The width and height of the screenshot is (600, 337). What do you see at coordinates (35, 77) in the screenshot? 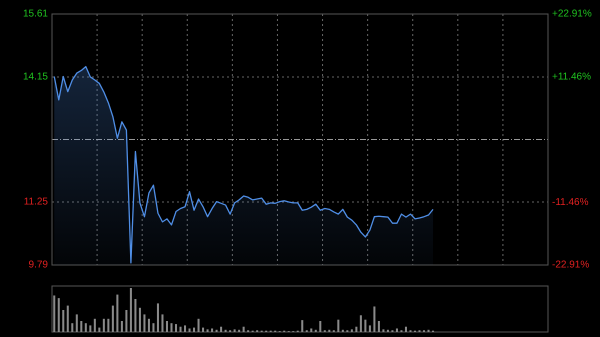
I see `y-tick-label: 14.15` at bounding box center [35, 77].